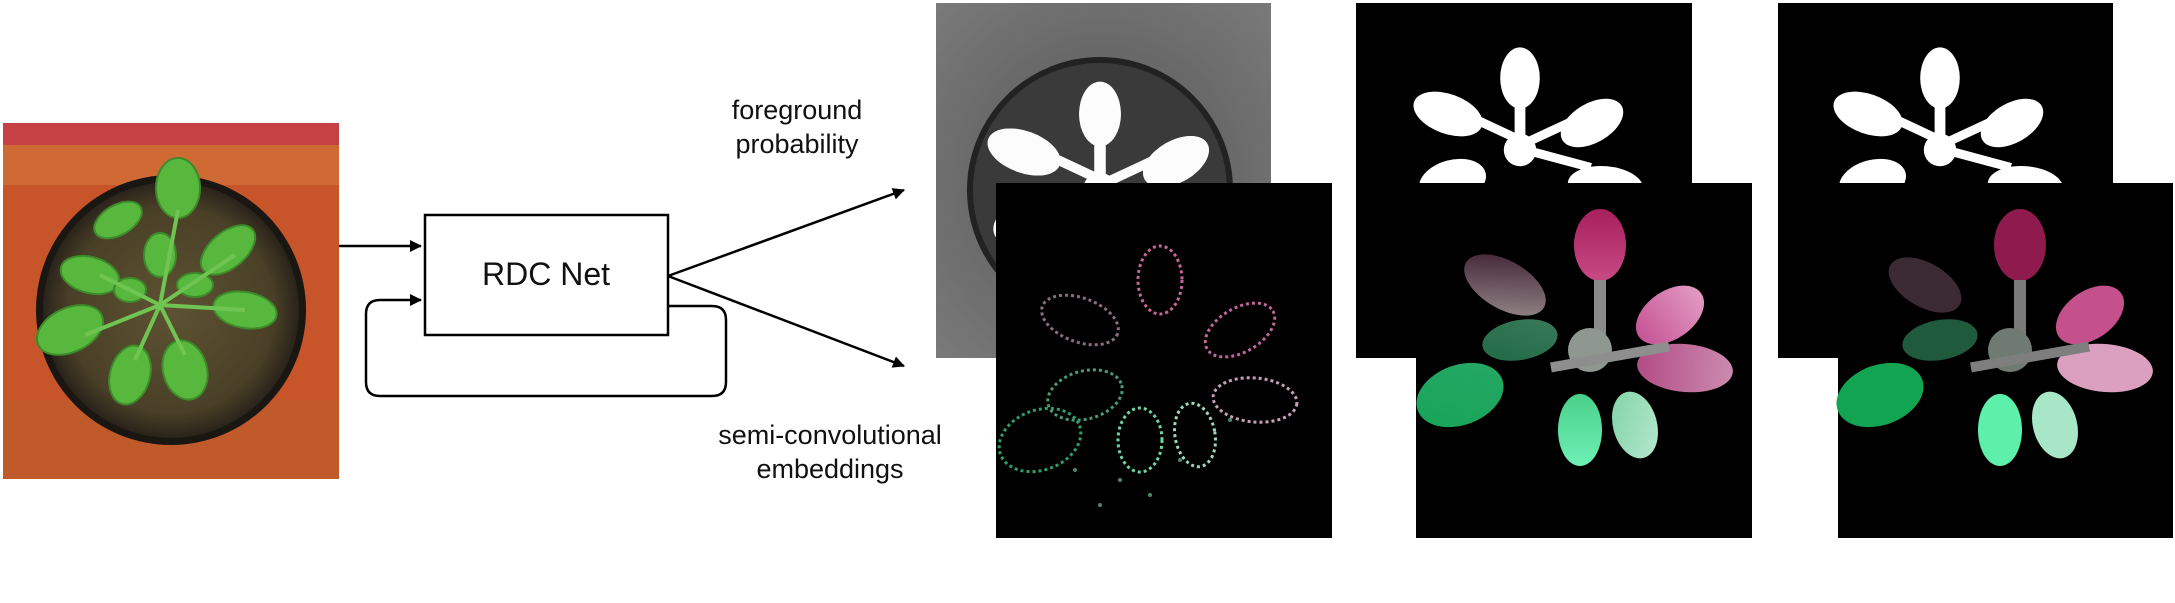 The width and height of the screenshot is (2175, 603). Describe the element at coordinates (797, 127) in the screenshot. I see `foreground-probability-label: foreground probability` at that location.